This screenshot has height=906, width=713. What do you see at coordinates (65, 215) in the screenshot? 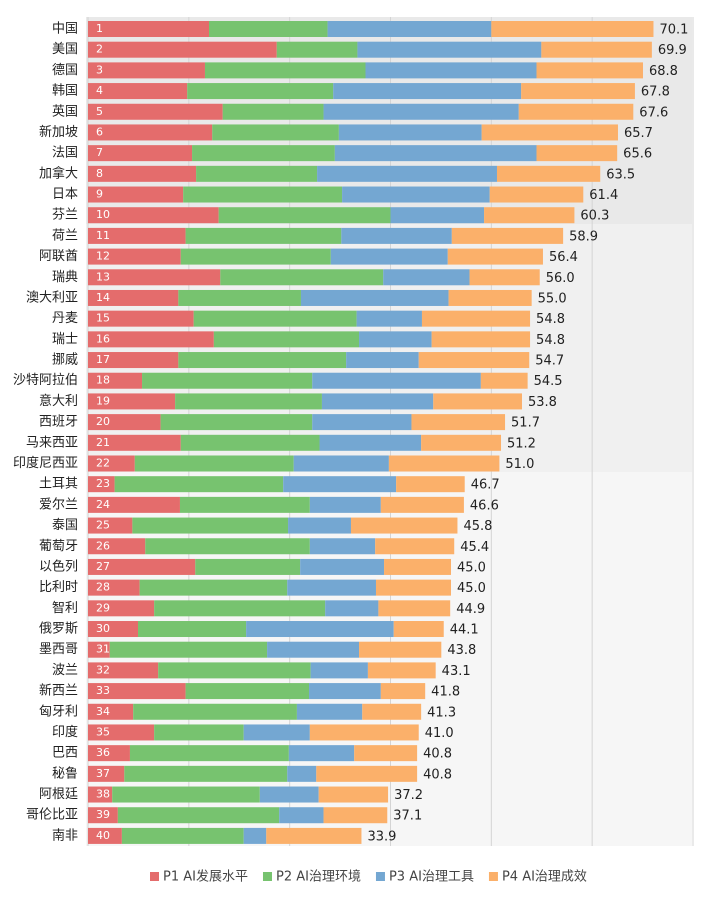
I see `y-tick-label: 芬兰` at bounding box center [65, 215].